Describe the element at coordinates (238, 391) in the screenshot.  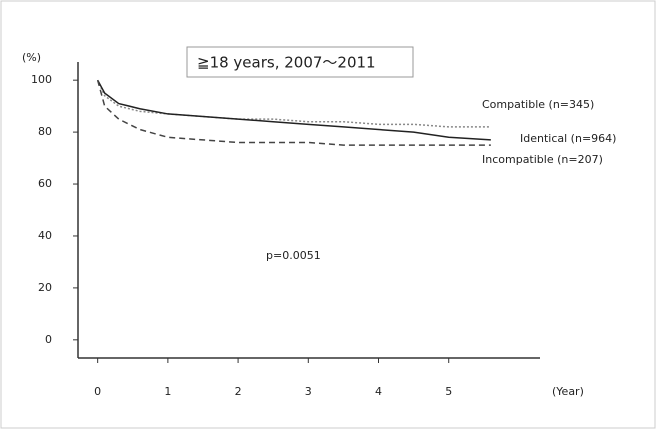
I see `x-tick-label: 2` at that location.